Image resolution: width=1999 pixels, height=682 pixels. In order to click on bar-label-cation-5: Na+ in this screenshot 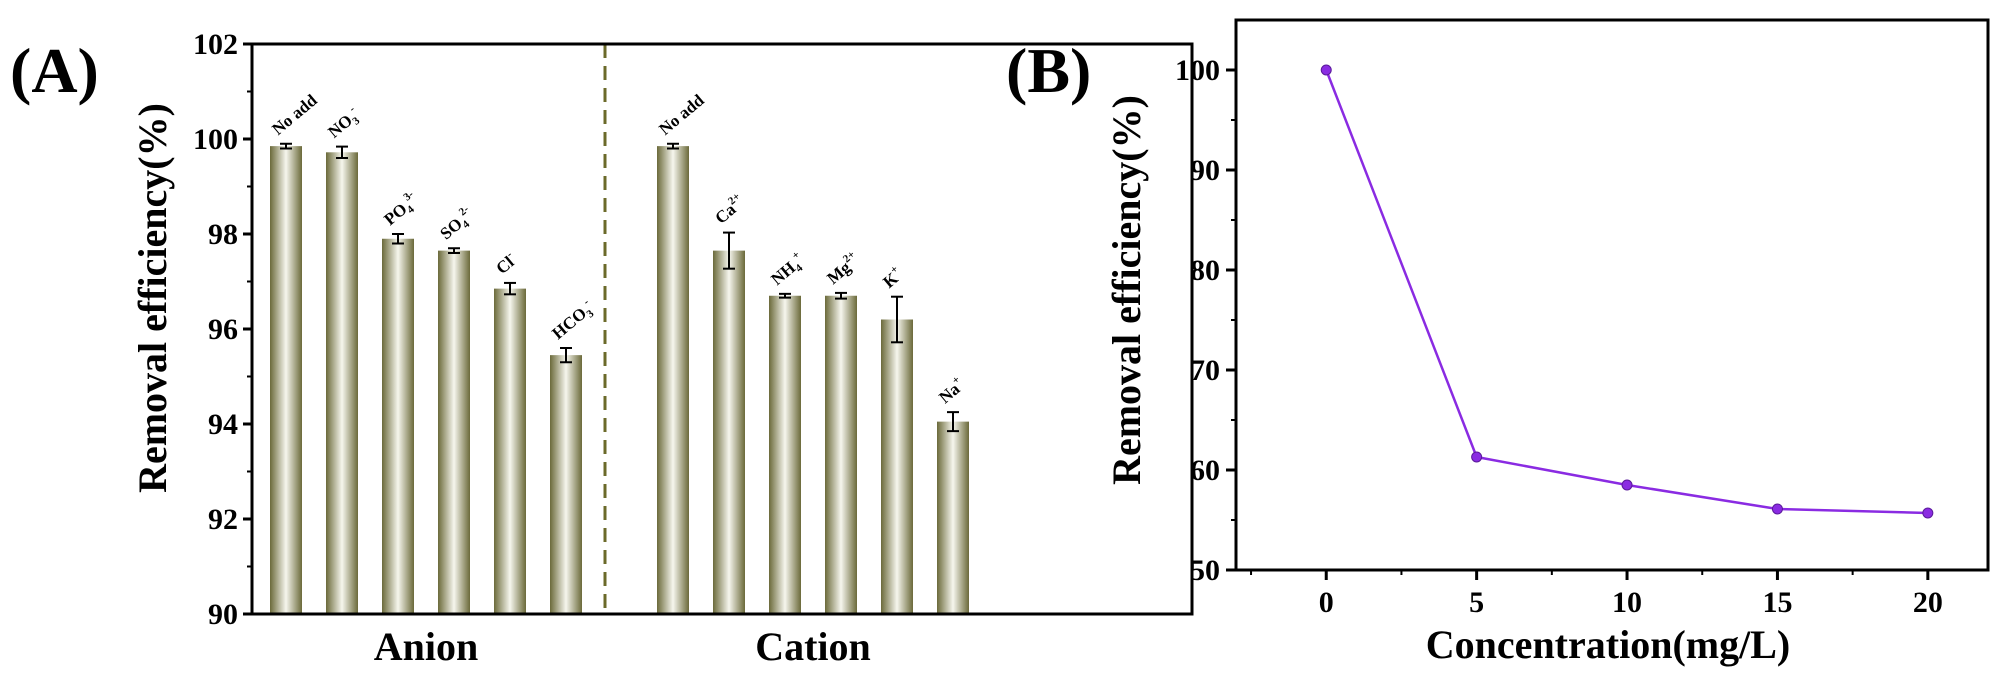, I will do `click(951, 390)`.